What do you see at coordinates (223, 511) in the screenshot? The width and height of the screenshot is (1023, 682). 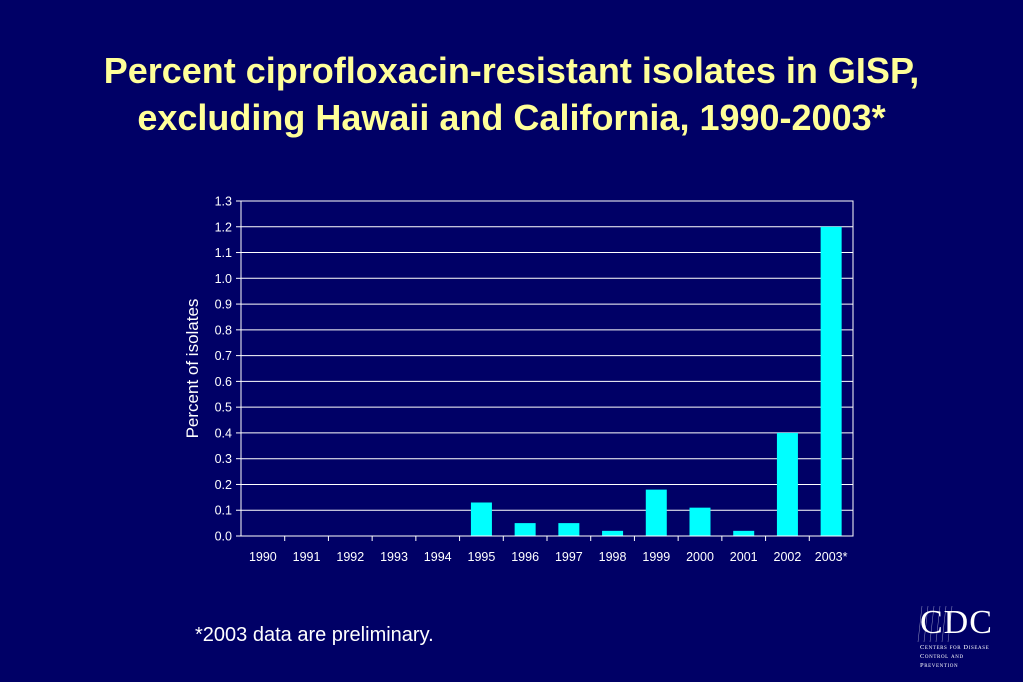 I see `y-tick-label: 0.1` at bounding box center [223, 511].